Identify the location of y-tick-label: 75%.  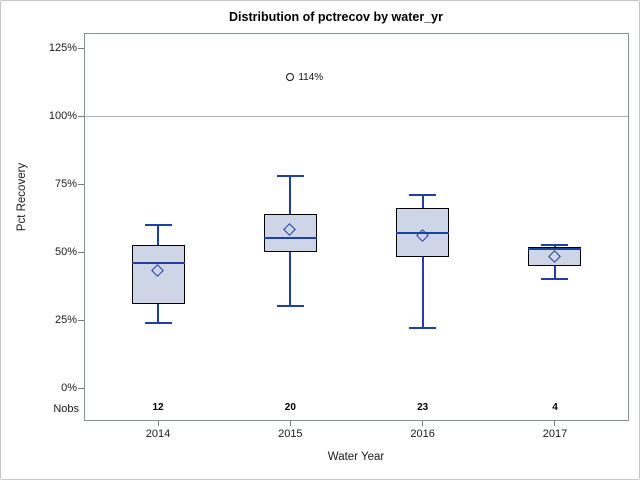
(65, 184).